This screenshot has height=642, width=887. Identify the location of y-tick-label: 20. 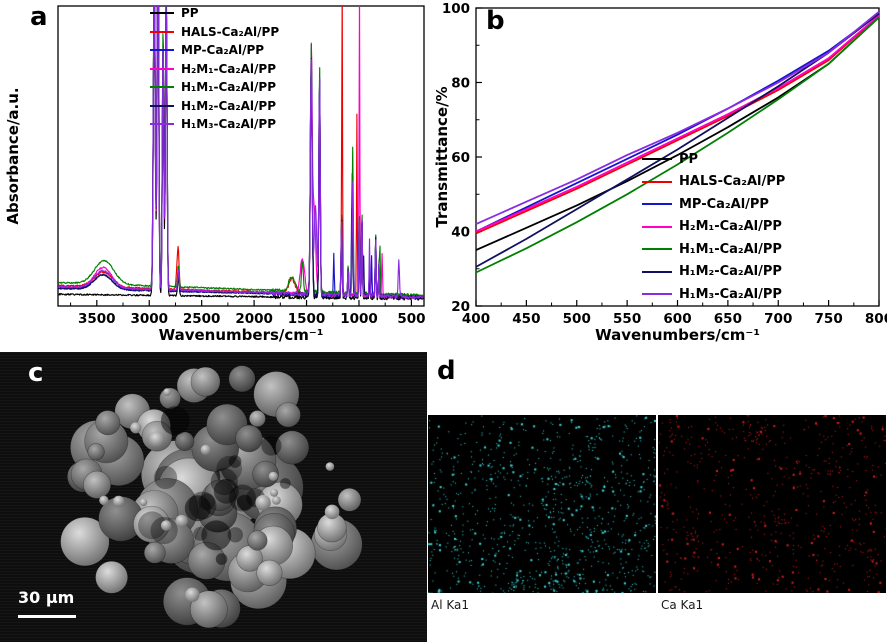
(460, 307).